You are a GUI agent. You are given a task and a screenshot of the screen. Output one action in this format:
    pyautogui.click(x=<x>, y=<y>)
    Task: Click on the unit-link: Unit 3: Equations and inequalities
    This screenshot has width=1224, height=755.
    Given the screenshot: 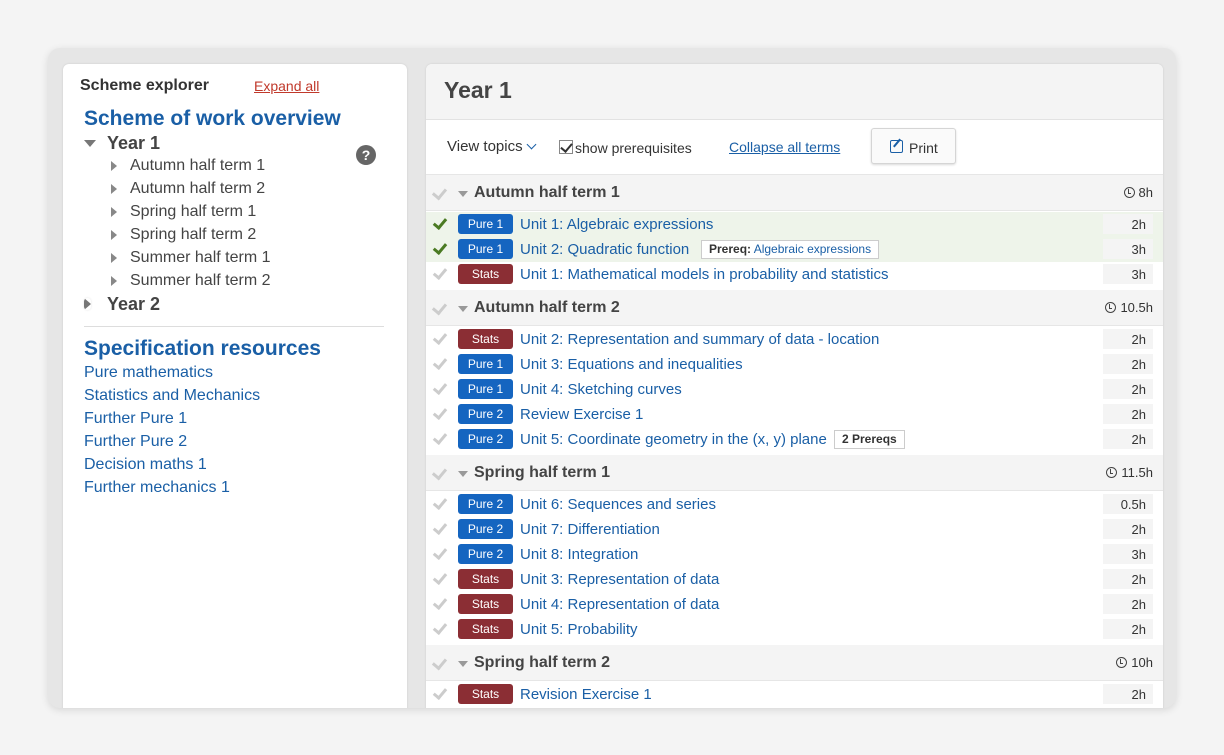 What is the action you would take?
    pyautogui.click(x=631, y=364)
    